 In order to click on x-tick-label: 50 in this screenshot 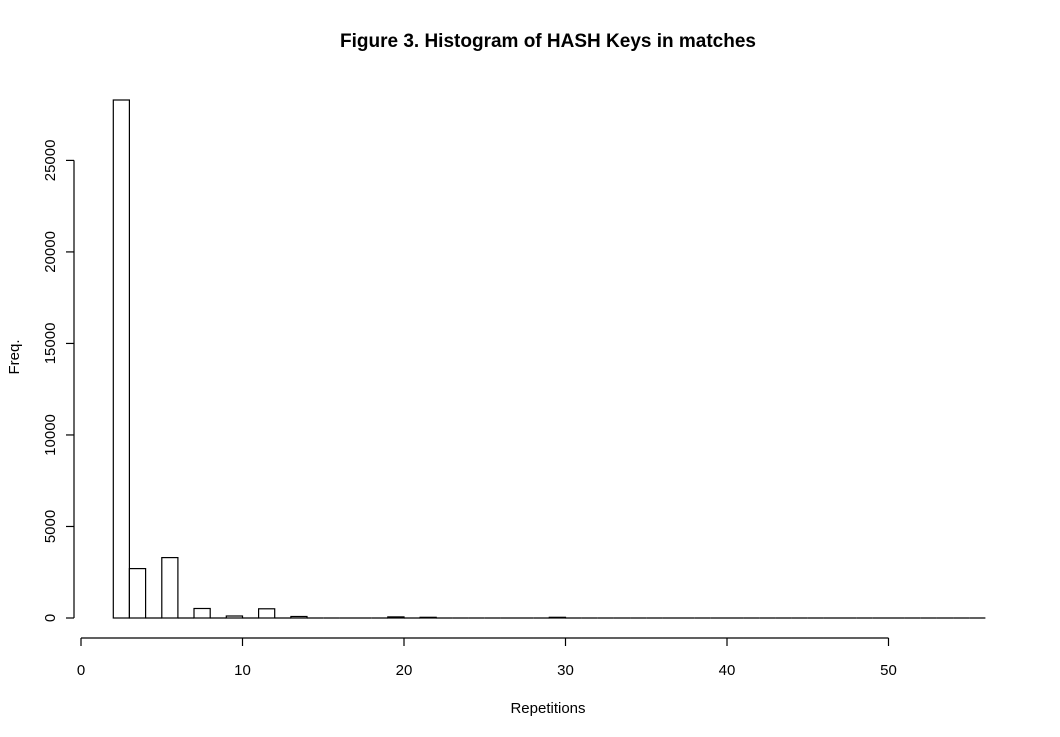, I will do `click(888, 670)`.